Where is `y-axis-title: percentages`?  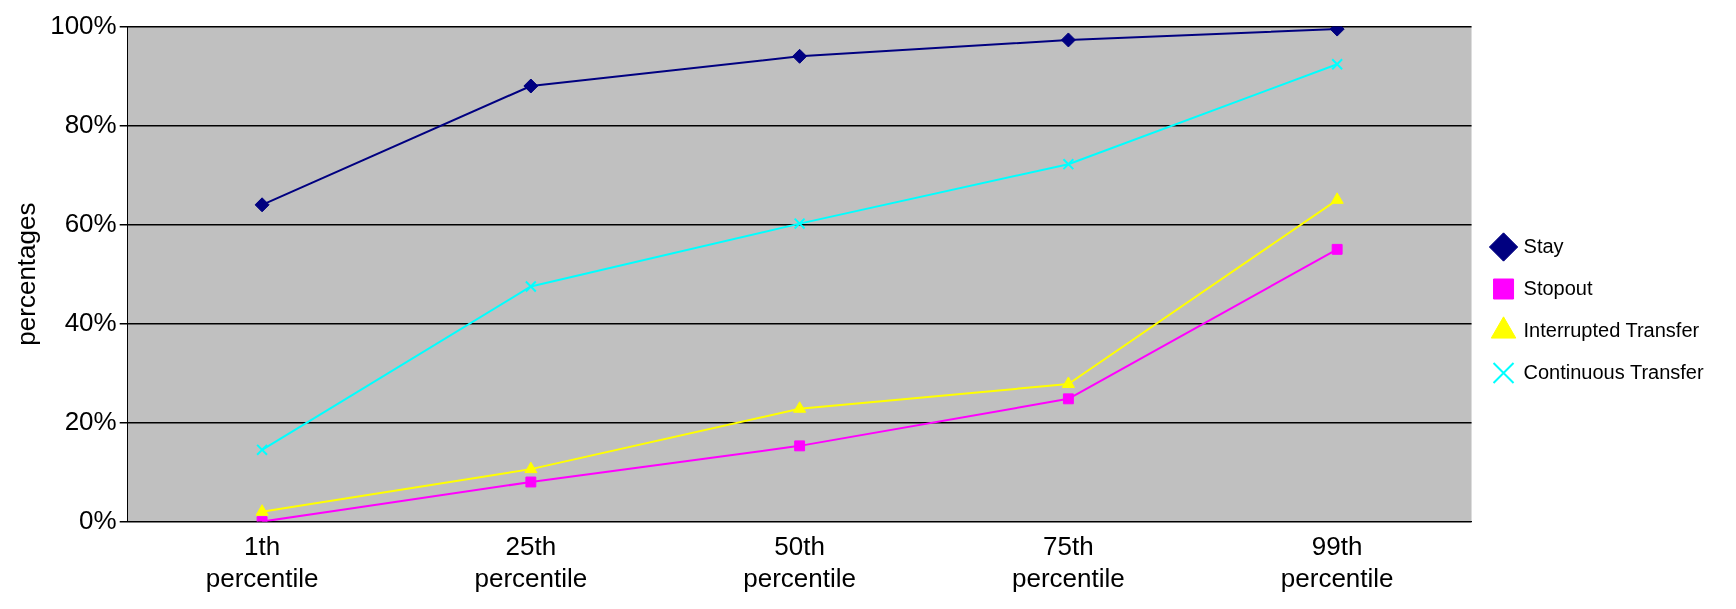
y-axis-title: percentages is located at coordinates (25, 274).